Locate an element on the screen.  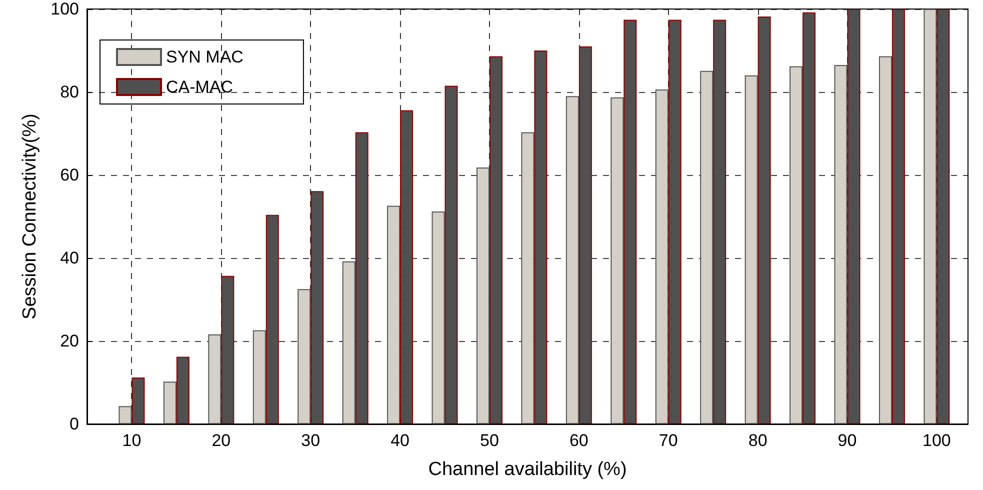
x-tick-label: 70 is located at coordinates (668, 440).